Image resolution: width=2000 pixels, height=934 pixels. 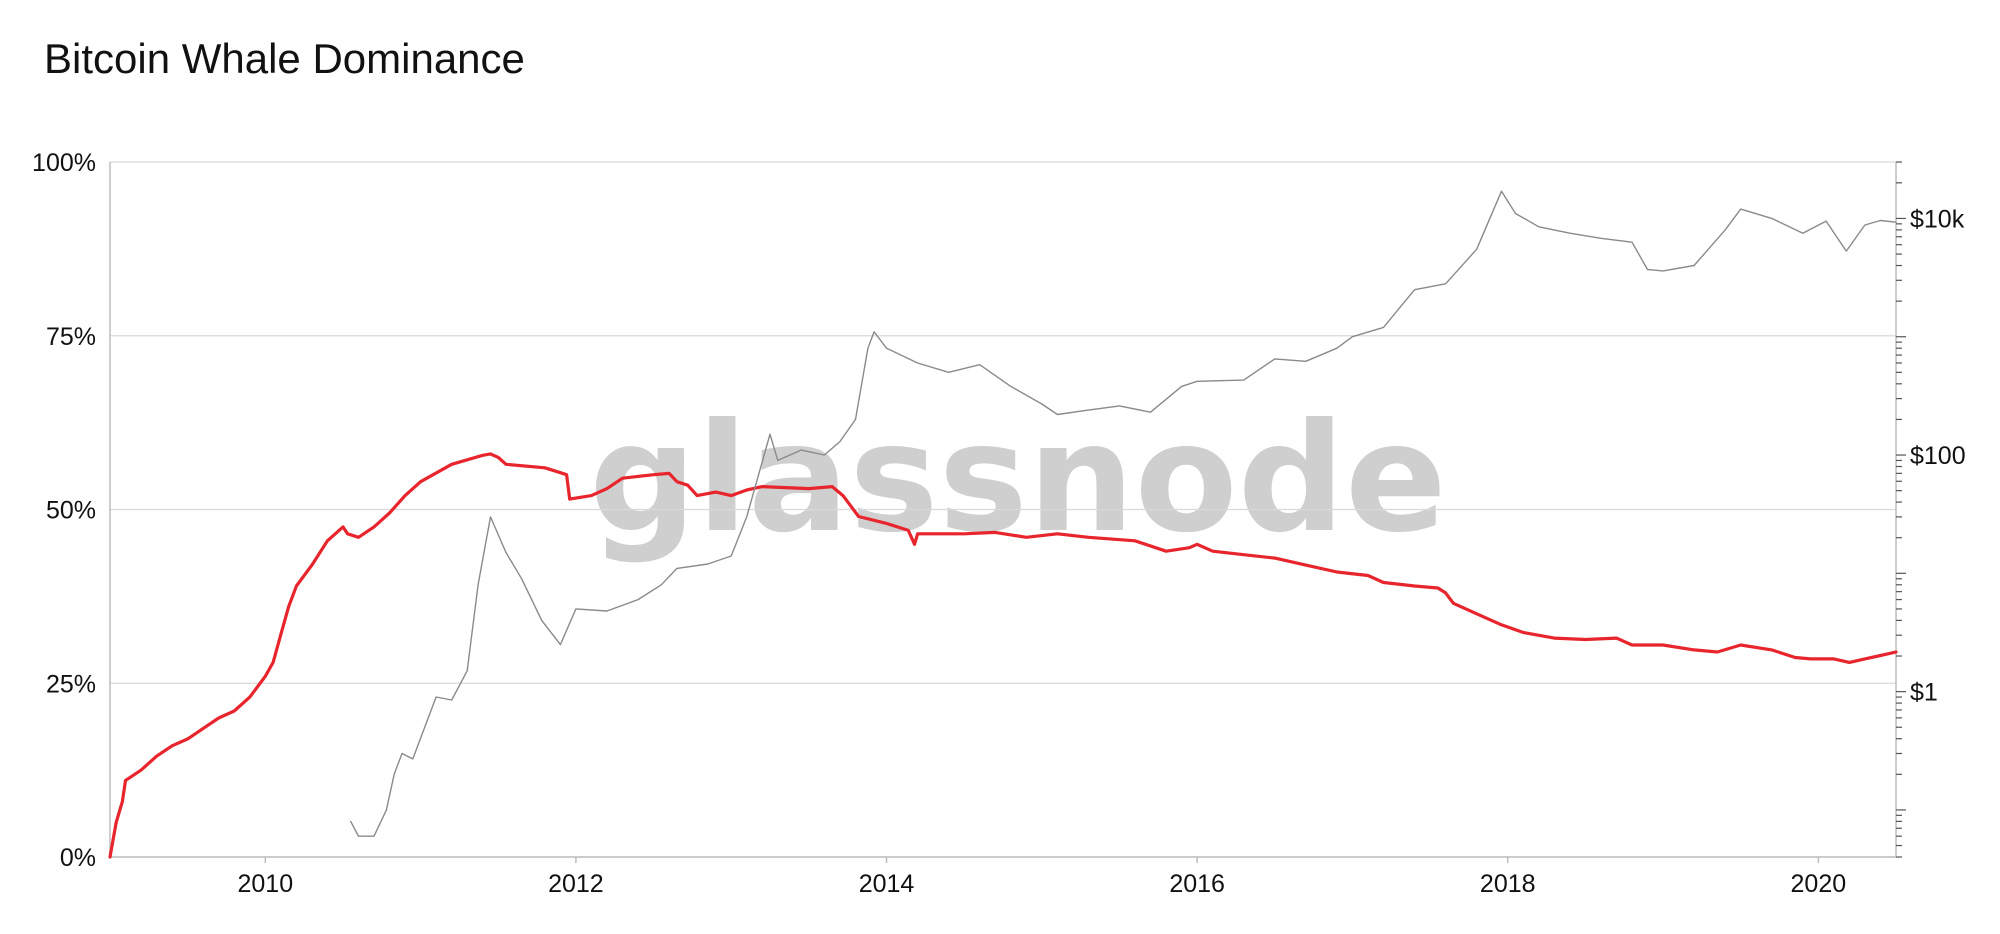 I want to click on x-tick-label: 2016, so click(x=1197, y=884).